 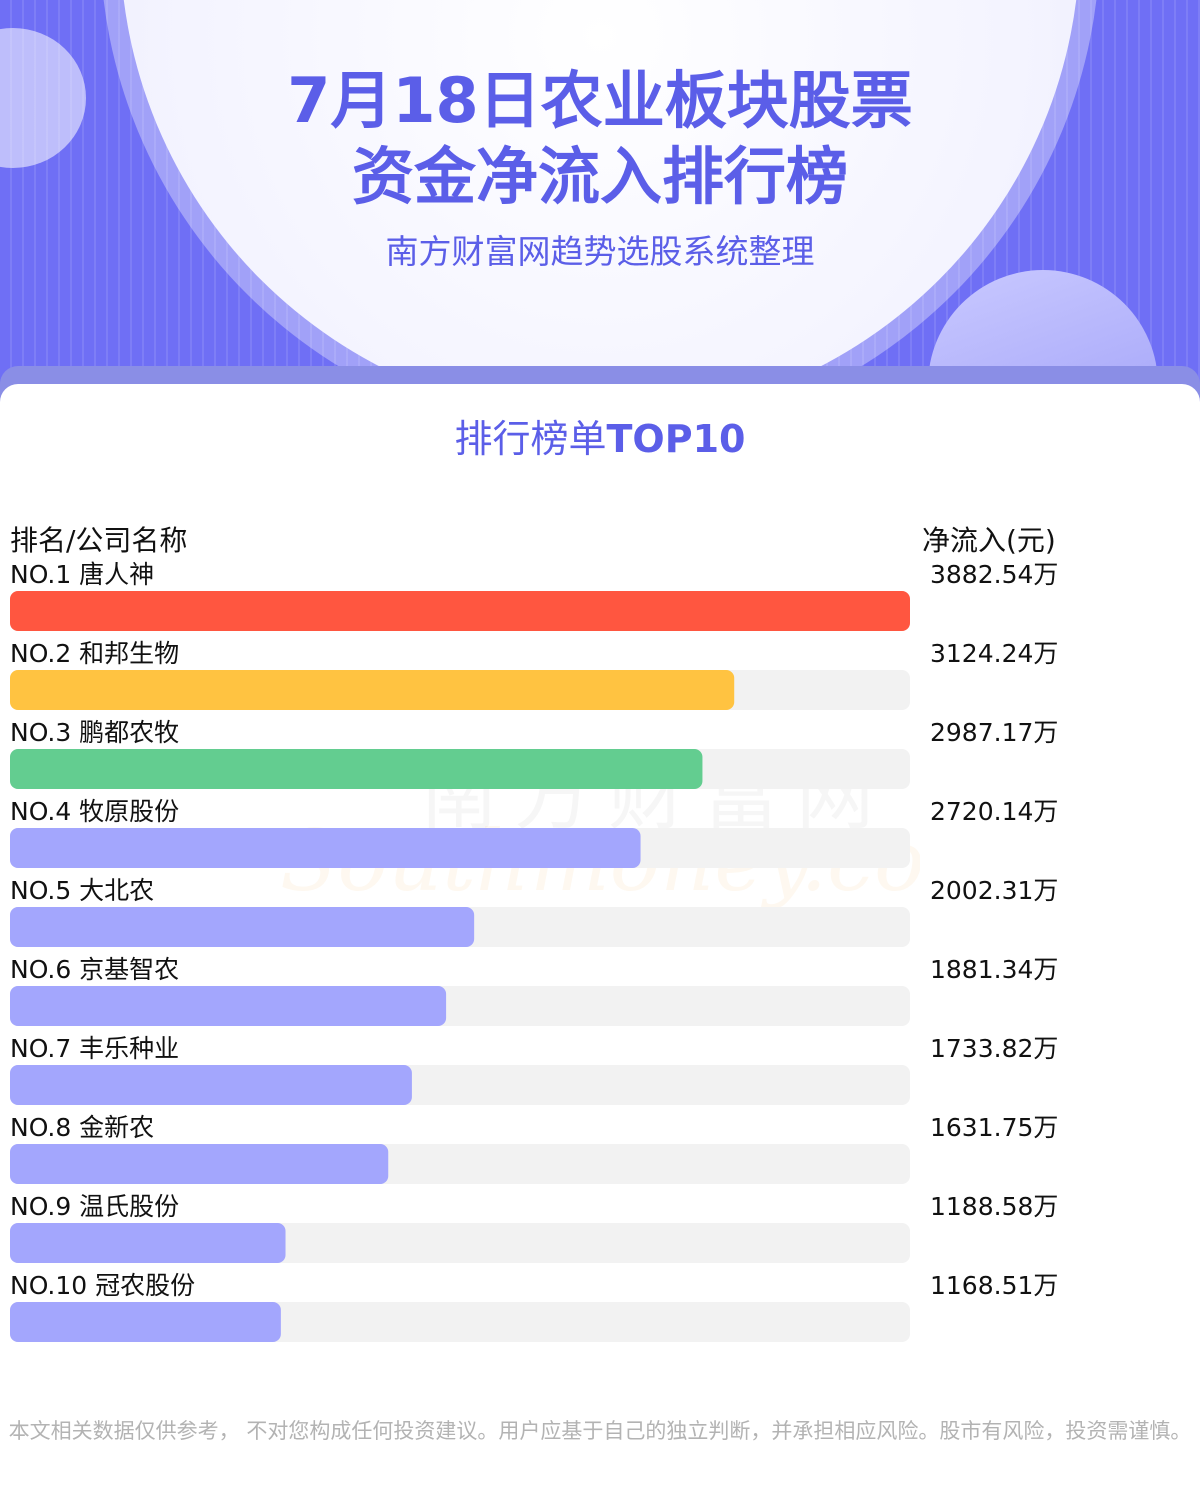 I want to click on category-label: NO.2 和邦生物, so click(x=94, y=653).